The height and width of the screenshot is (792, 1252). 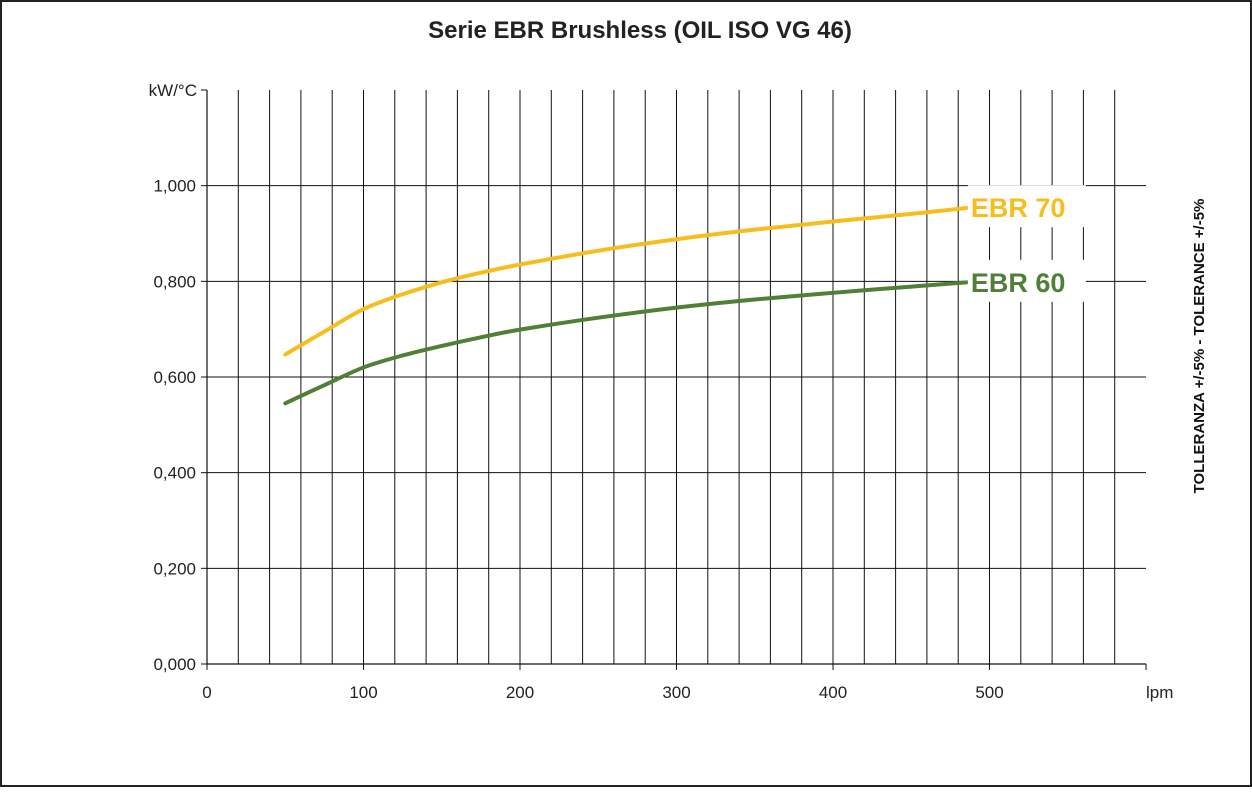 I want to click on y-tick-label: 0,400, so click(x=174, y=473).